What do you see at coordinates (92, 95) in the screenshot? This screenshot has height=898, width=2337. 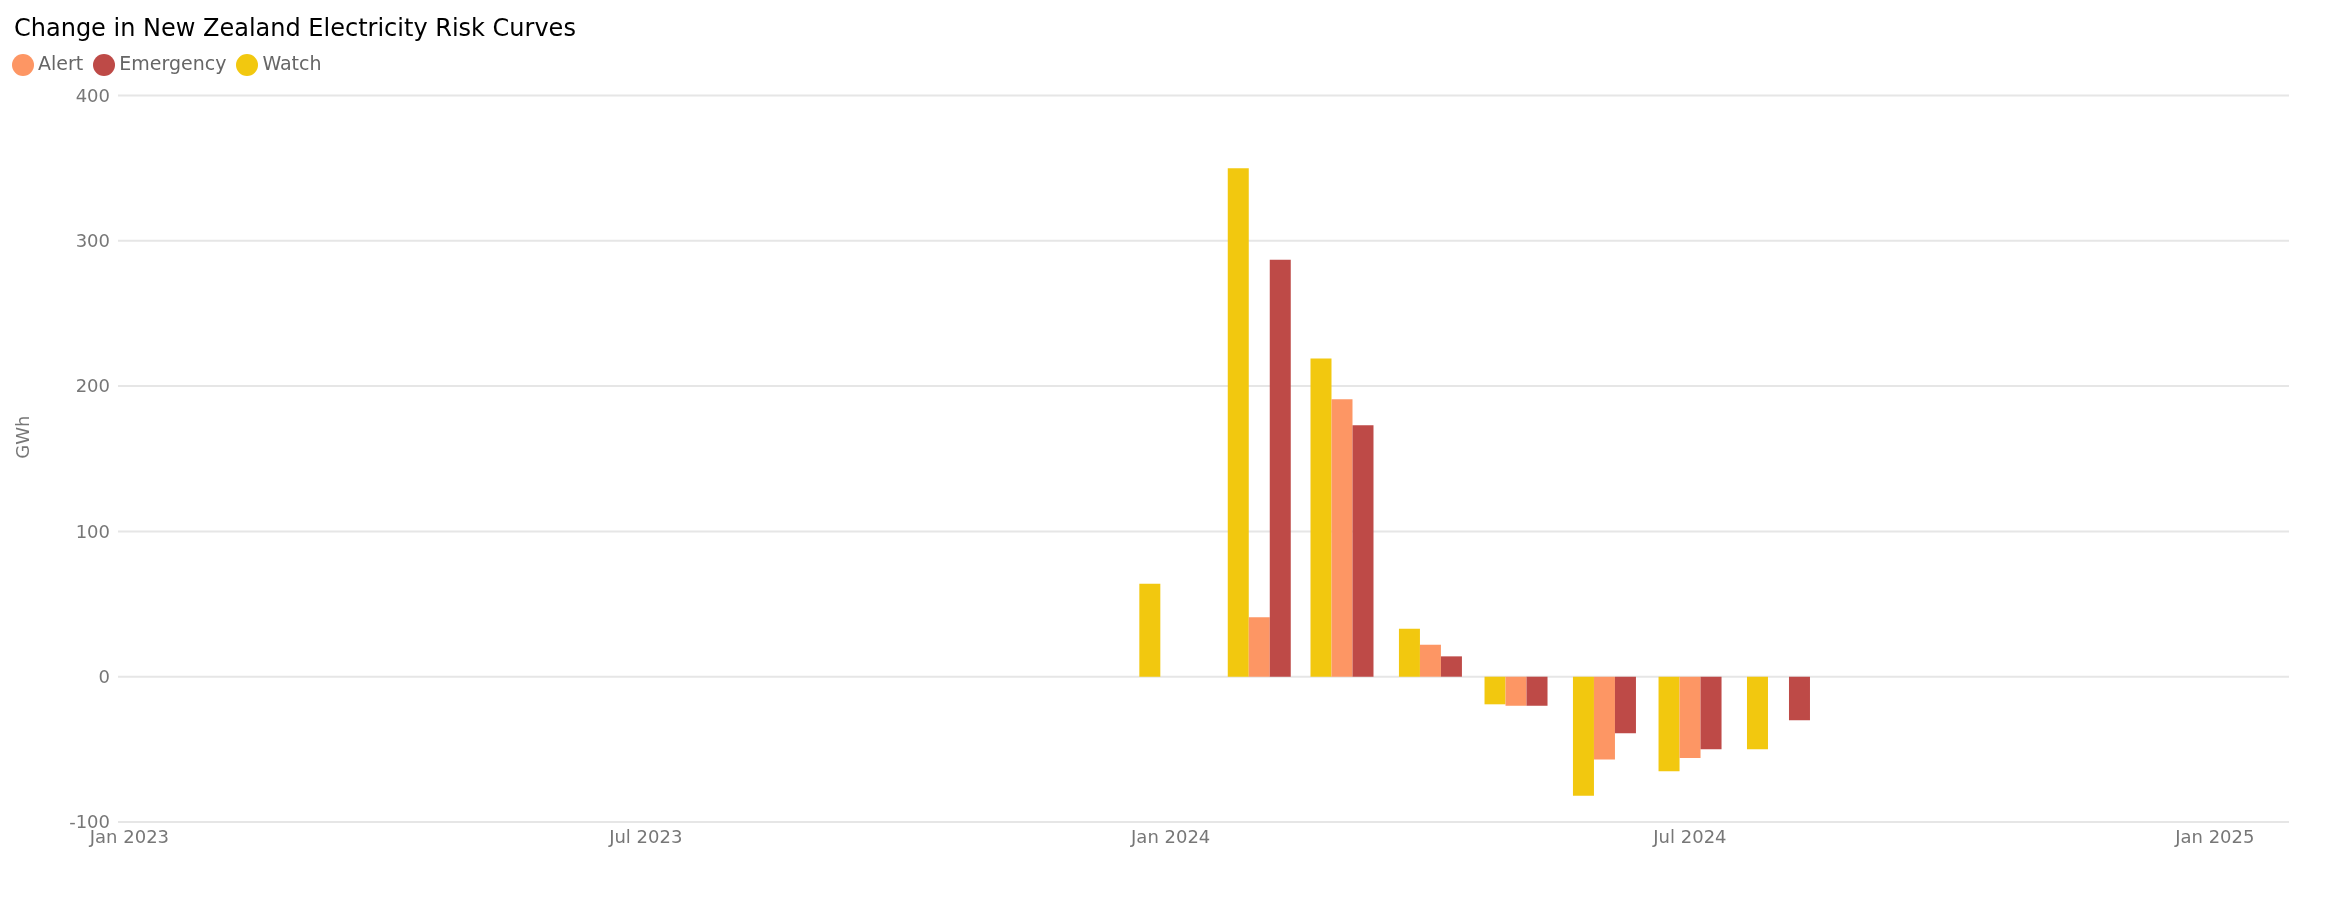 I see `y-tick-label: 400` at bounding box center [92, 95].